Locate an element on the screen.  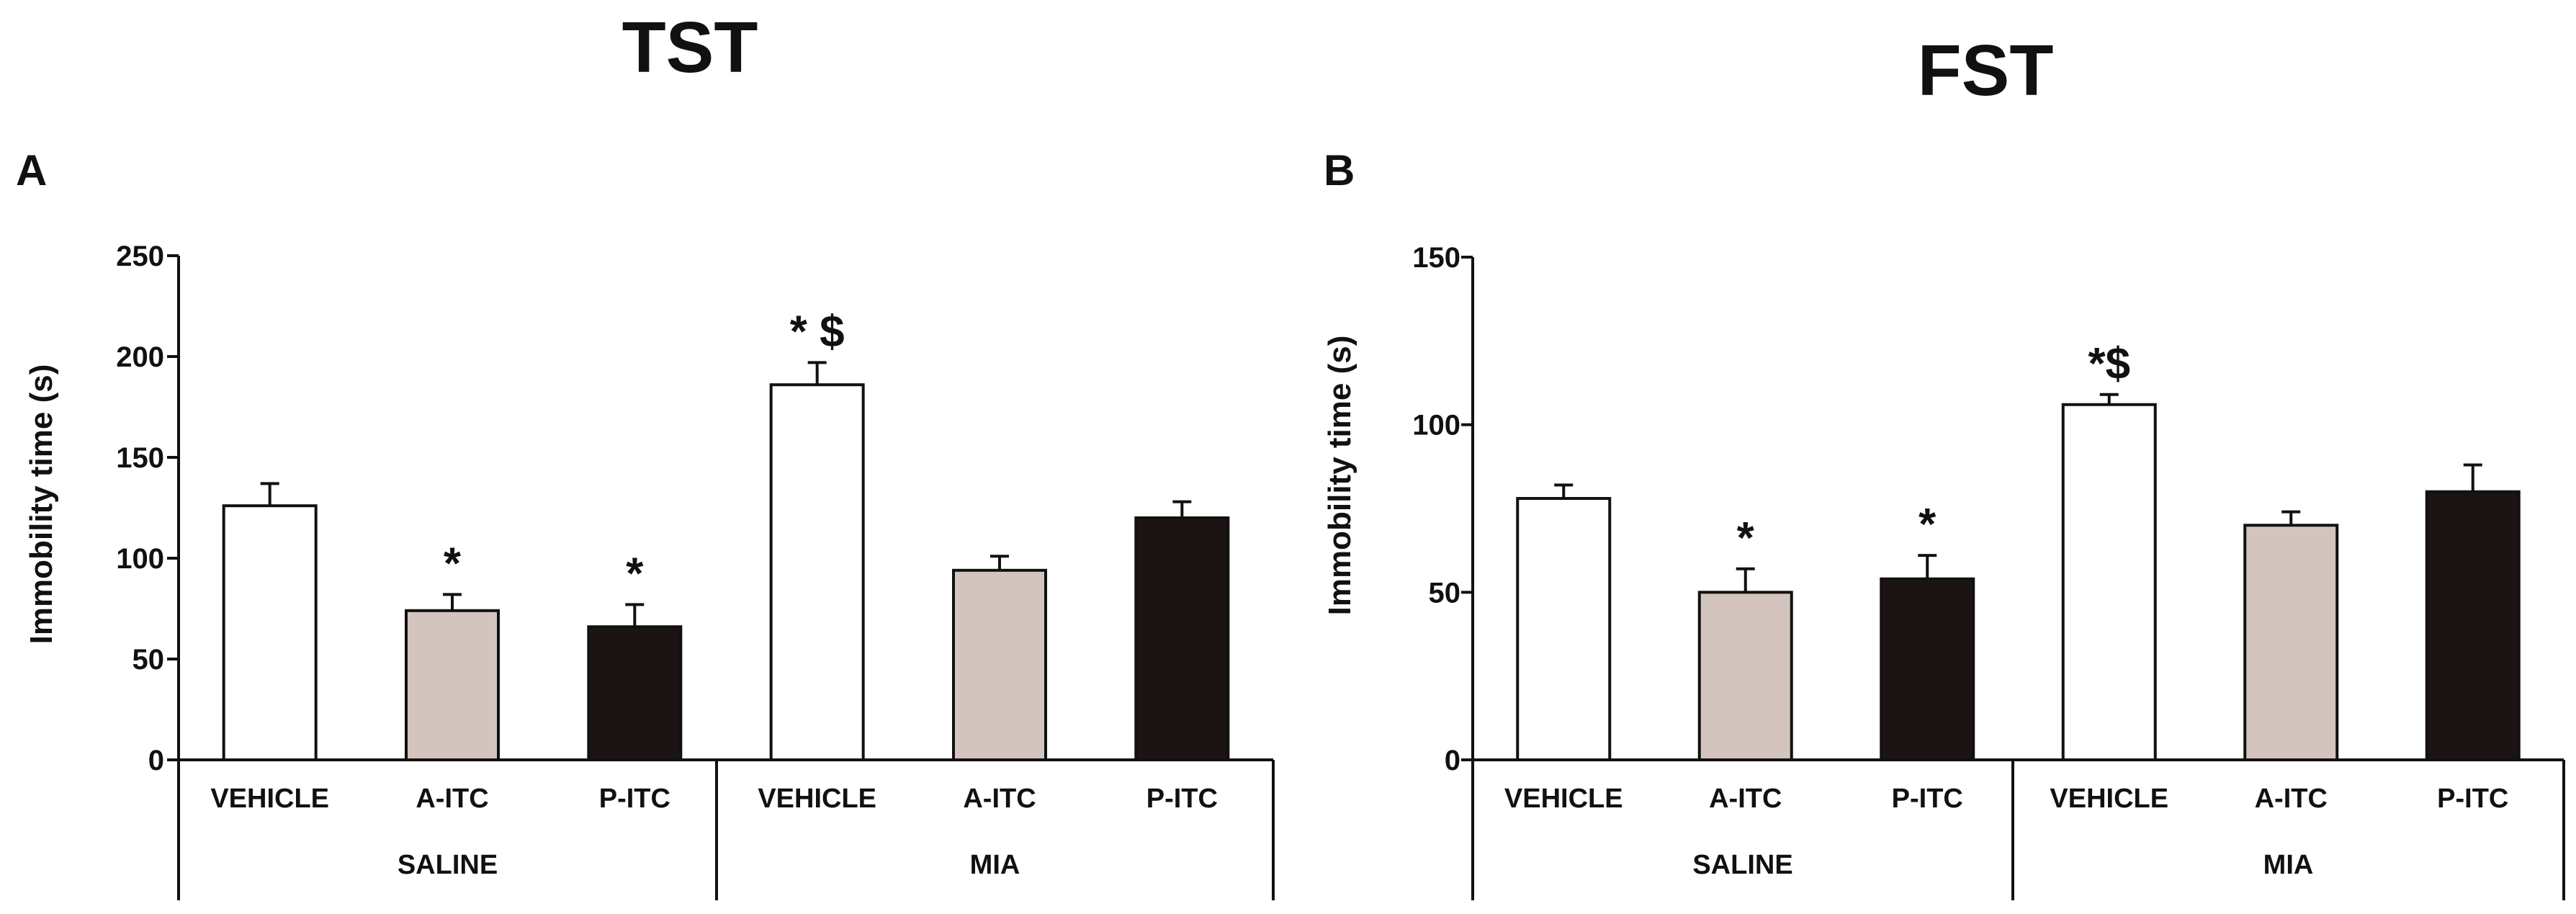
chart-title: TST is located at coordinates (690, 47).